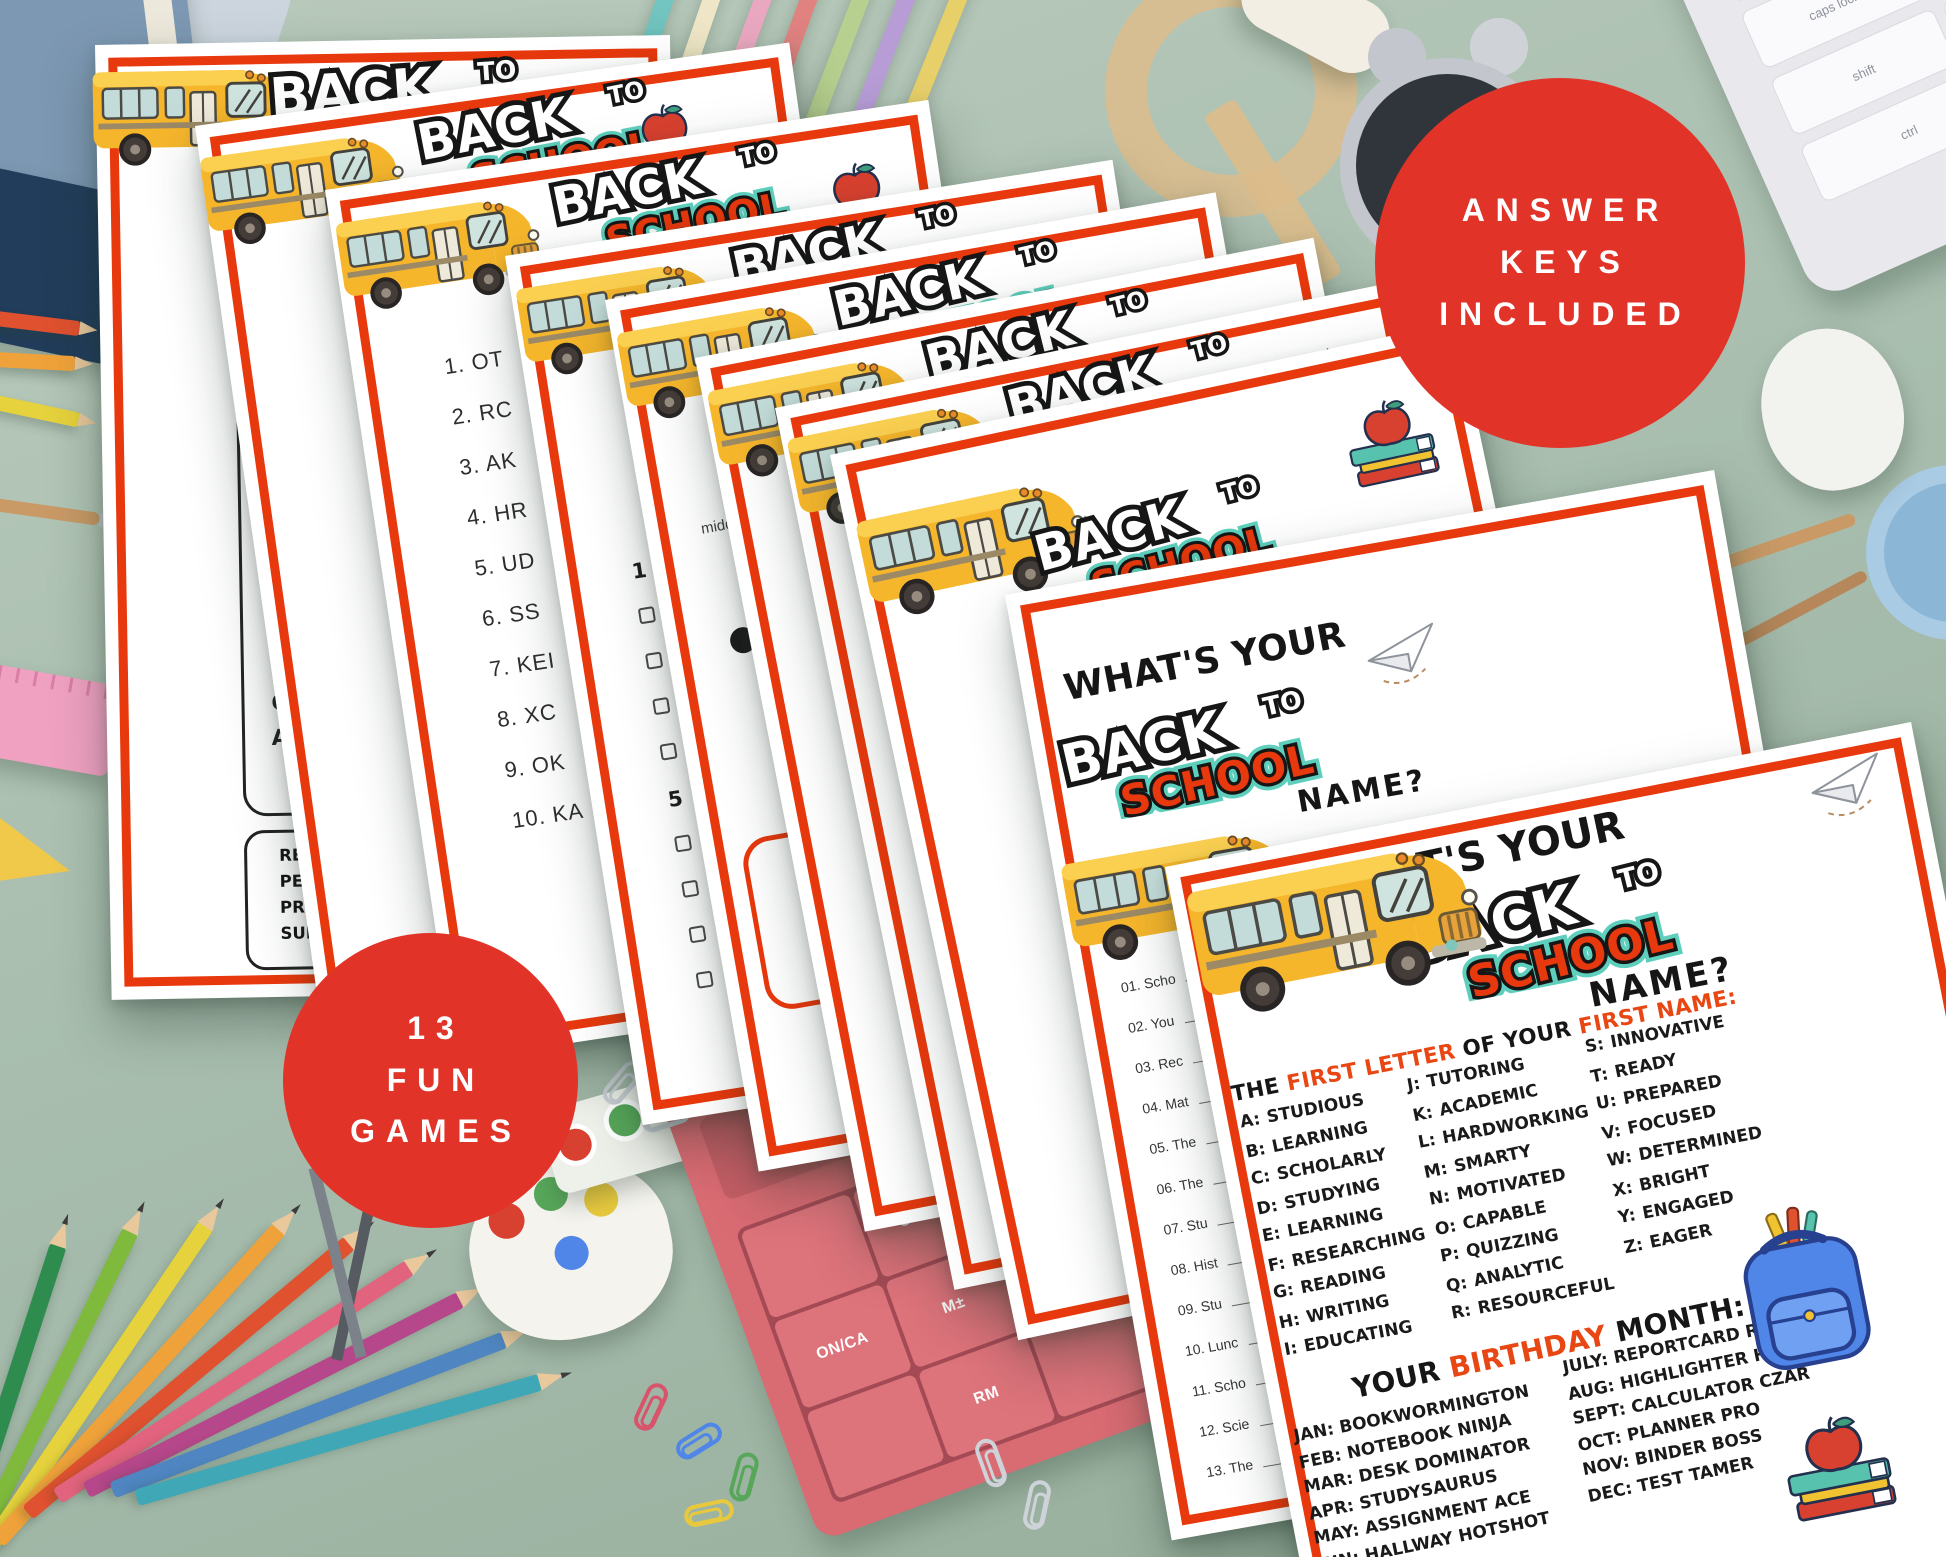  I want to click on backpack-illustration, so click(1803, 1290).